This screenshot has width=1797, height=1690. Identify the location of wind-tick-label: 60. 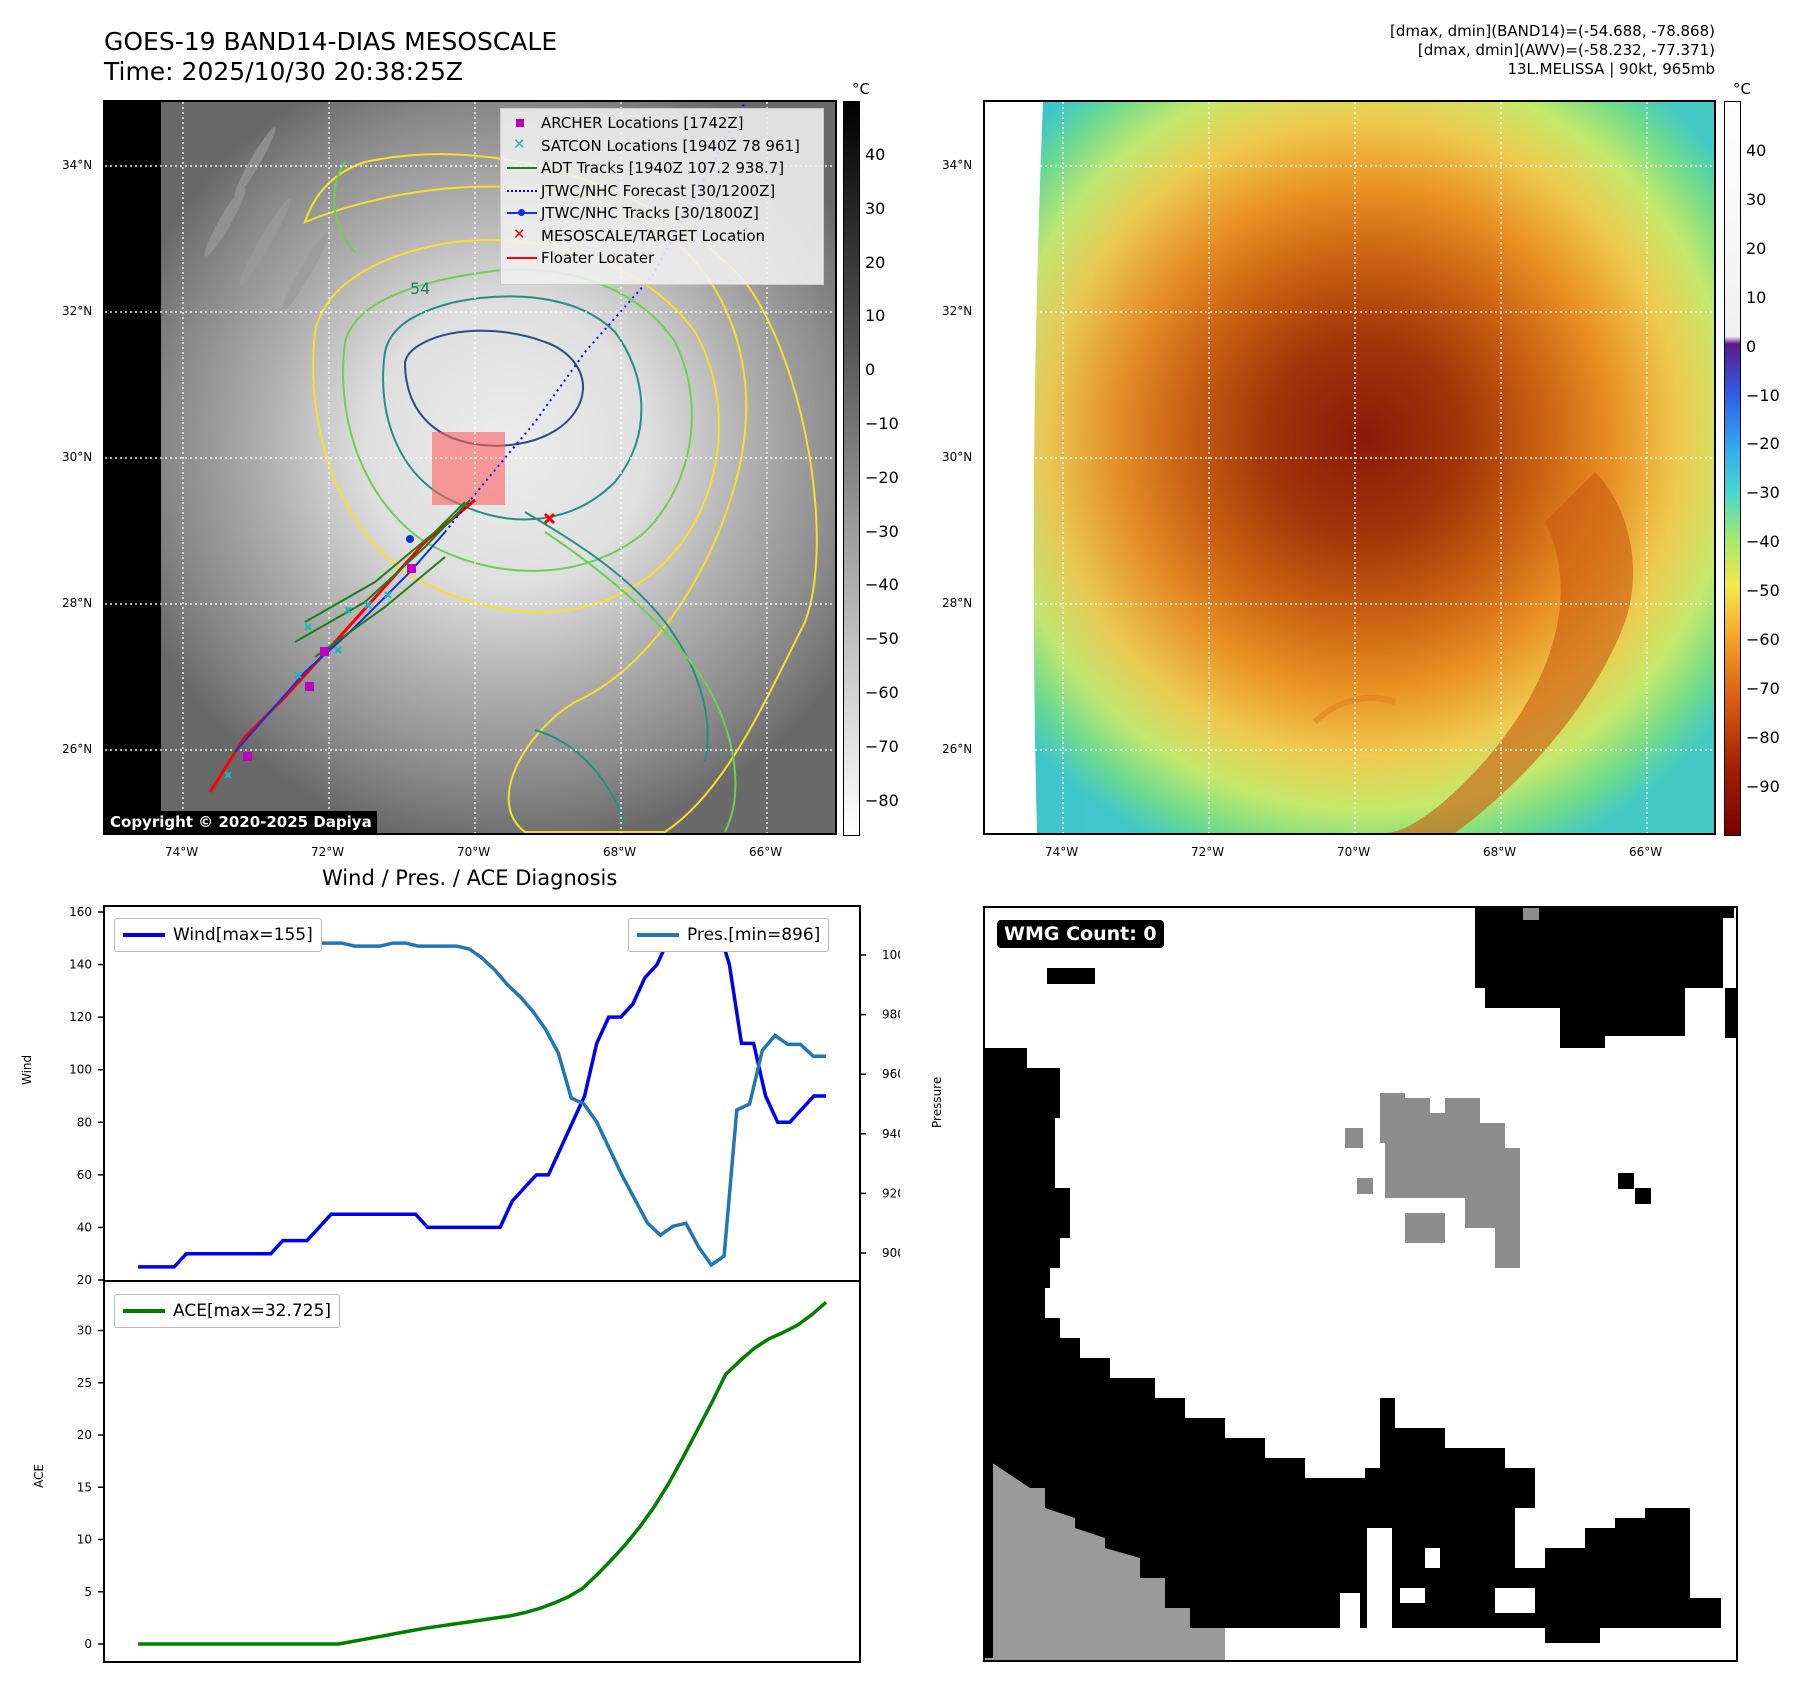
(84, 1175).